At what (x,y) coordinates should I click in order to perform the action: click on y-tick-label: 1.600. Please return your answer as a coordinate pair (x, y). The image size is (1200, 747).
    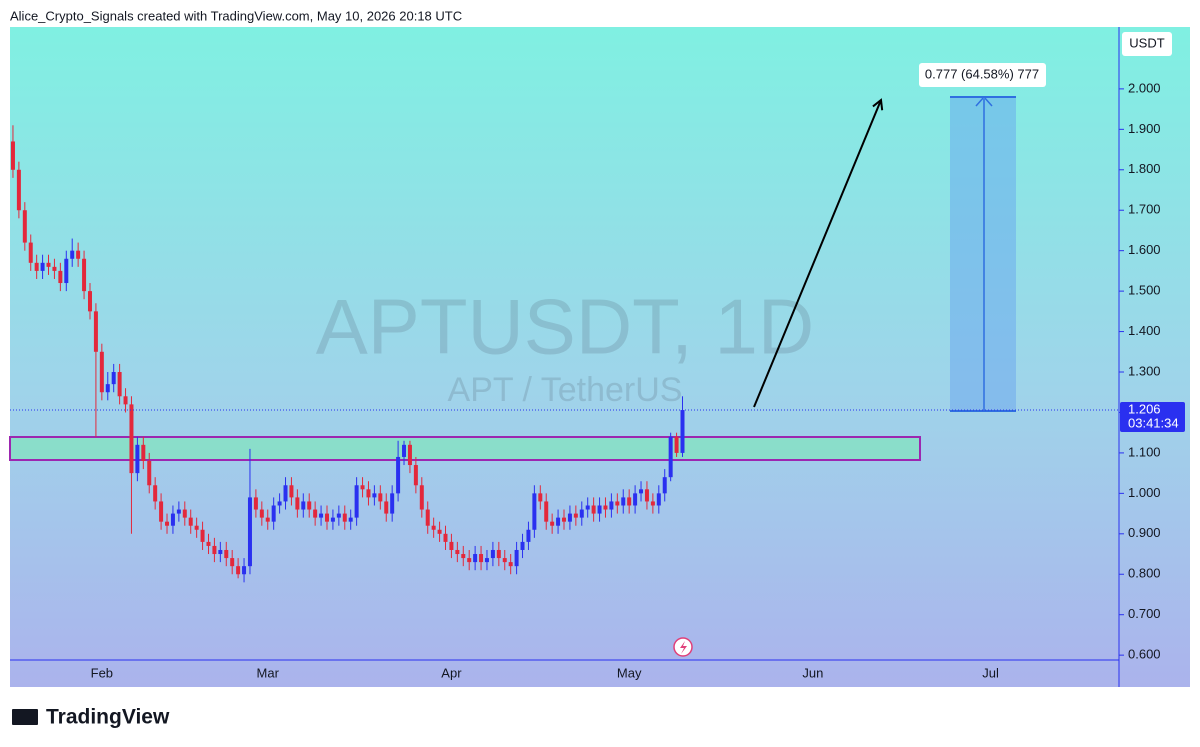
    Looking at the image, I should click on (1144, 249).